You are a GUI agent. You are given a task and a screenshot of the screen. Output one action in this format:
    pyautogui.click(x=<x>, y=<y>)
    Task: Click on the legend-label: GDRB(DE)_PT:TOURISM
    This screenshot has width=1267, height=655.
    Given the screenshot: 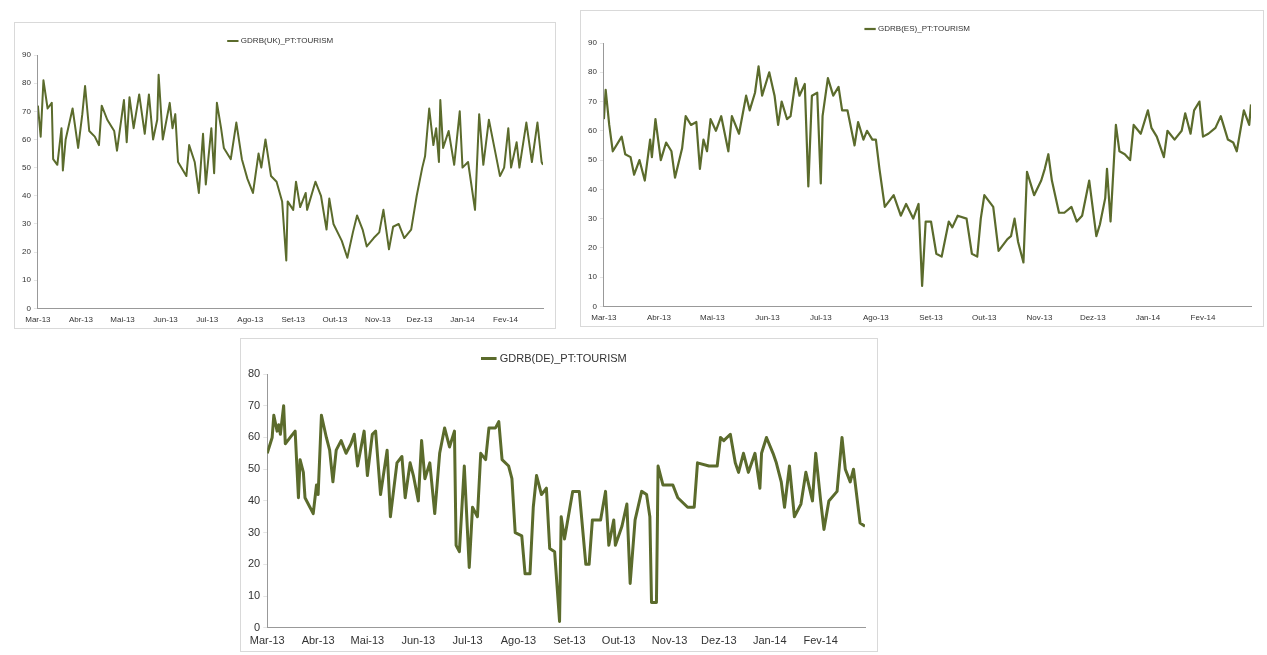 What is the action you would take?
    pyautogui.click(x=563, y=357)
    